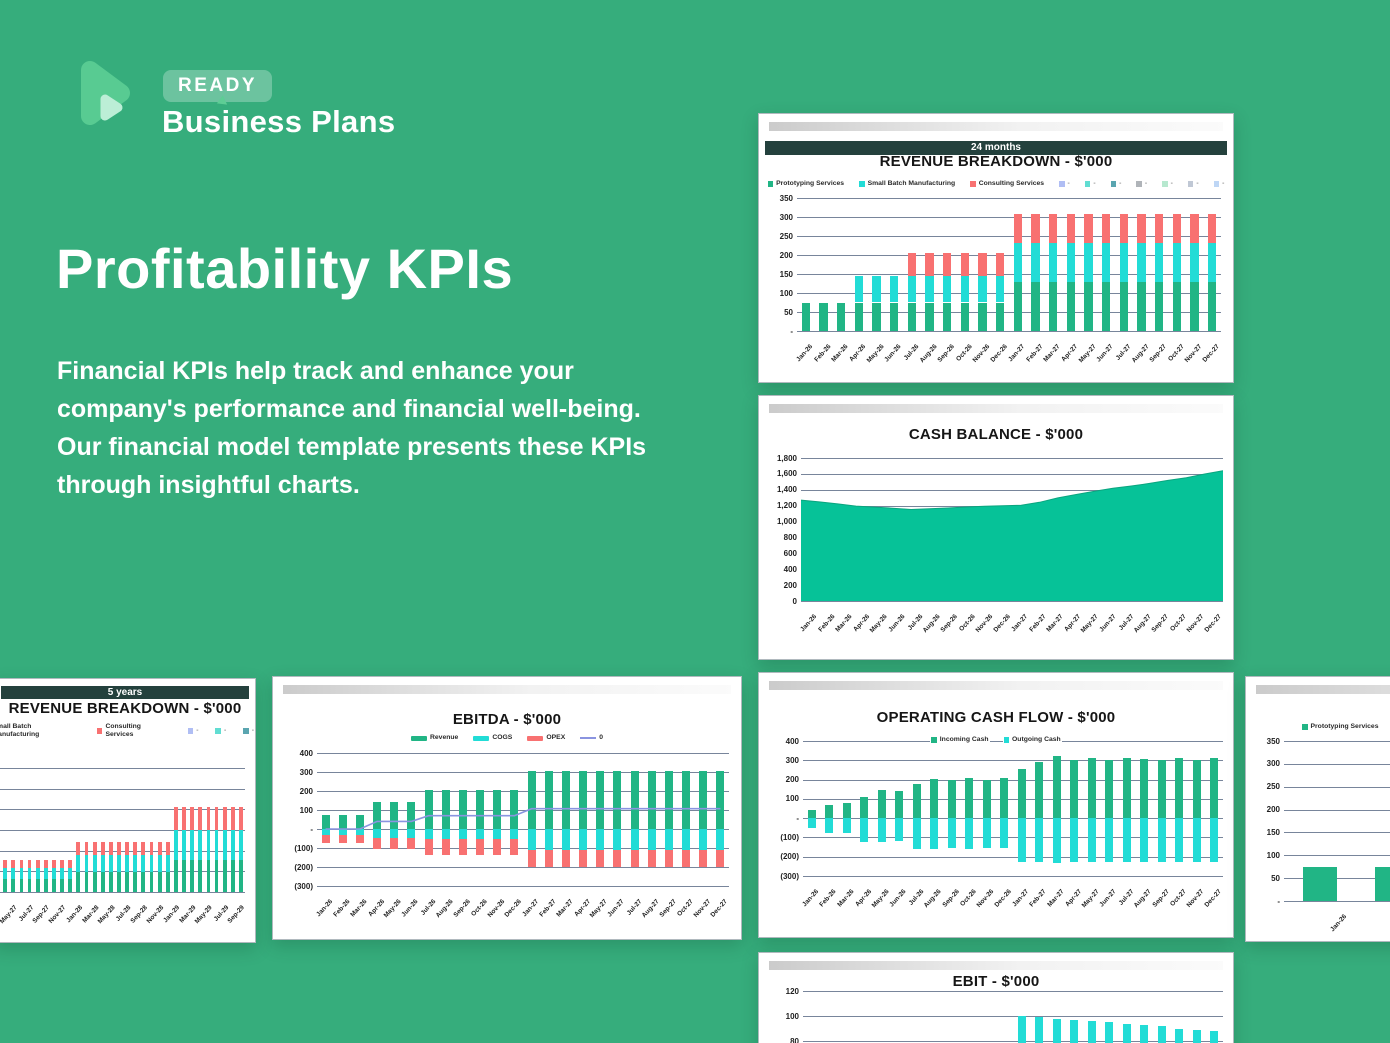 The height and width of the screenshot is (1043, 1390). What do you see at coordinates (74, 914) in the screenshot?
I see `x-tick-label: Jan-28` at bounding box center [74, 914].